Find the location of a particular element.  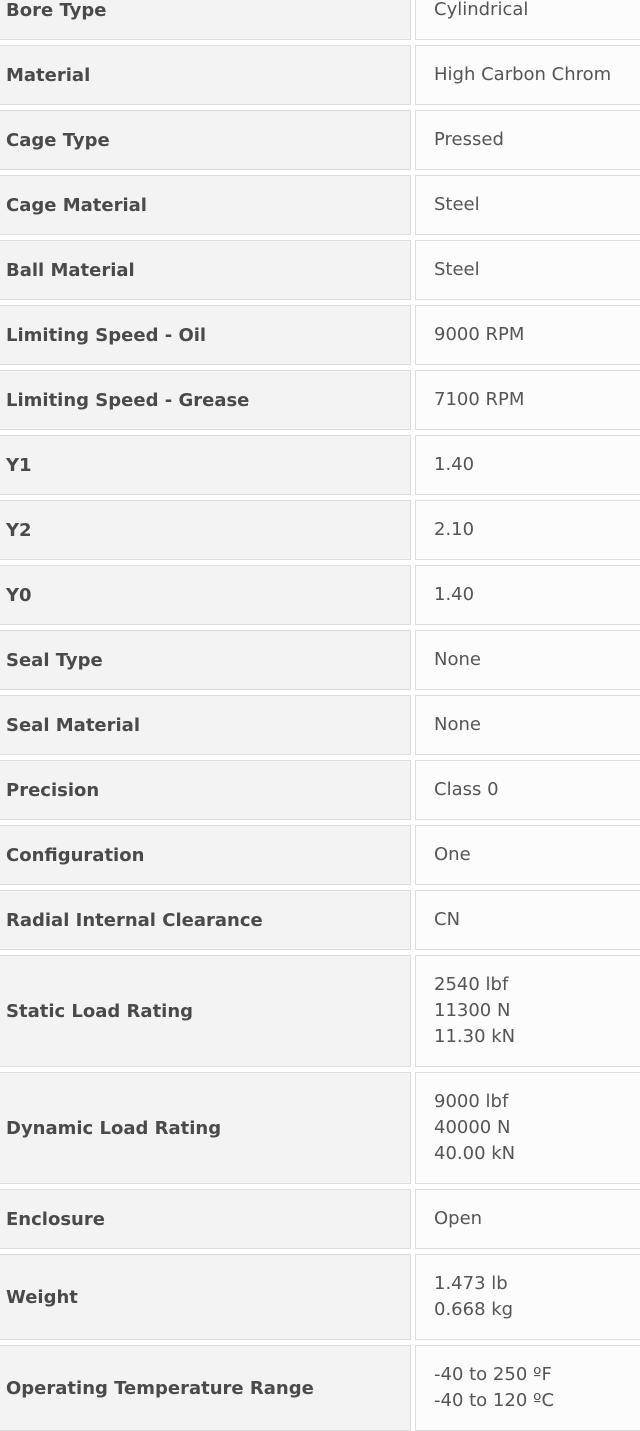

value-line: One is located at coordinates (452, 854).